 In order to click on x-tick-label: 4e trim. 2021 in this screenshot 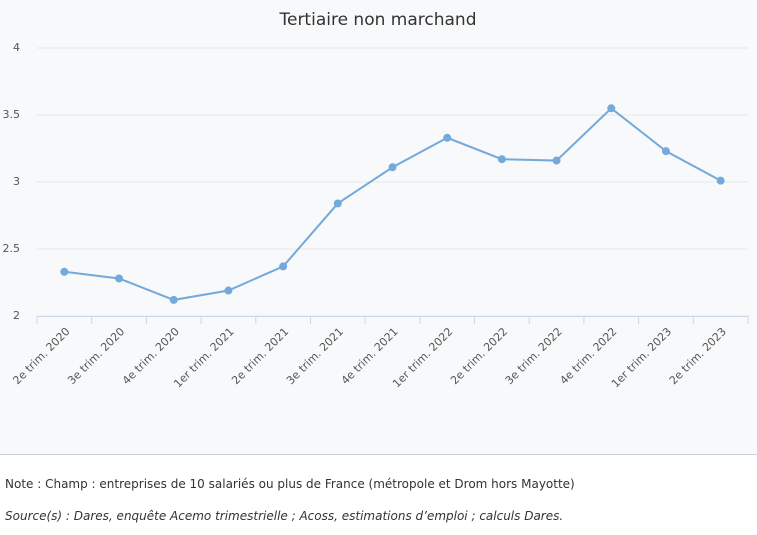, I will do `click(370, 356)`.